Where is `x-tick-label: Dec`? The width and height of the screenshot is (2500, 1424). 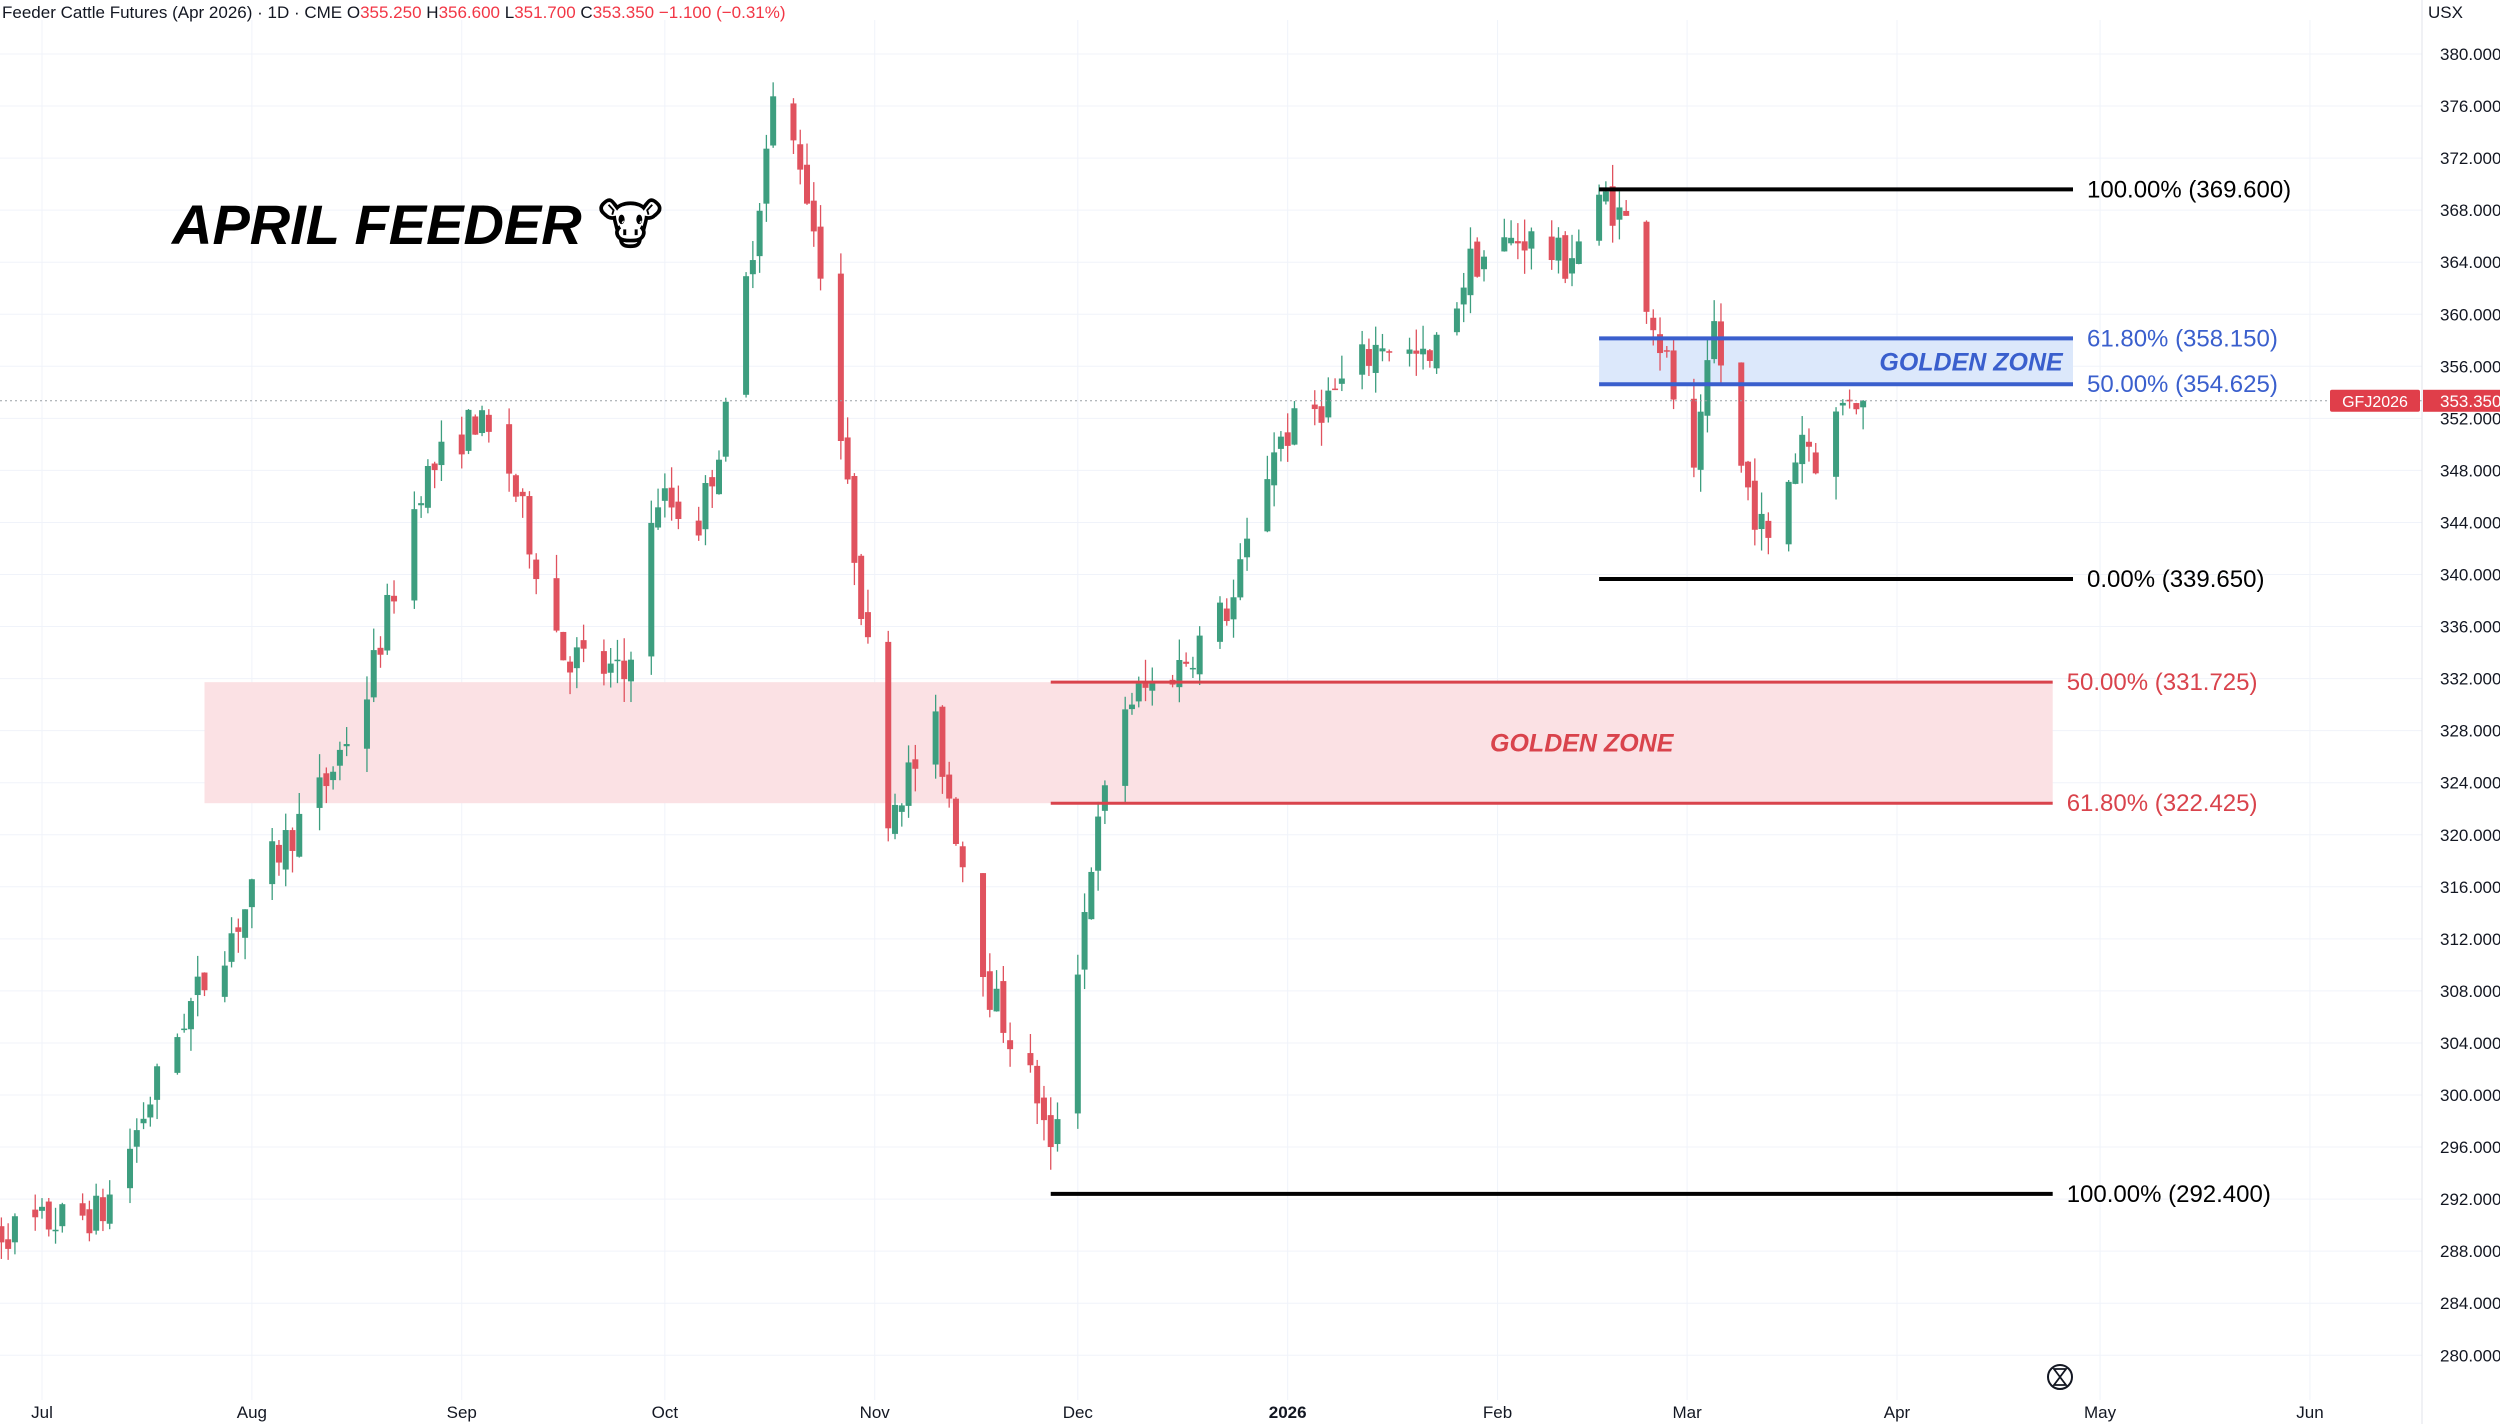
x-tick-label: Dec is located at coordinates (1078, 1412).